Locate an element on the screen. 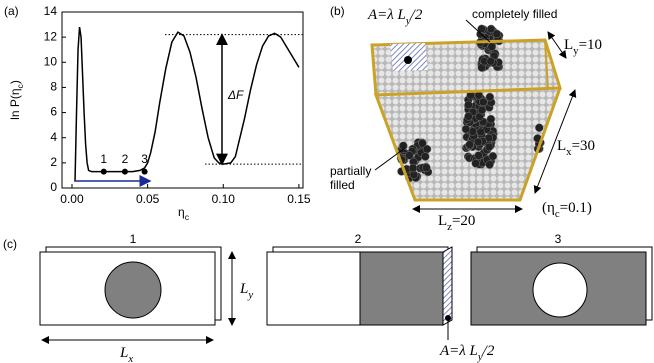  label-part: ln P(η is located at coordinates (15, 103).